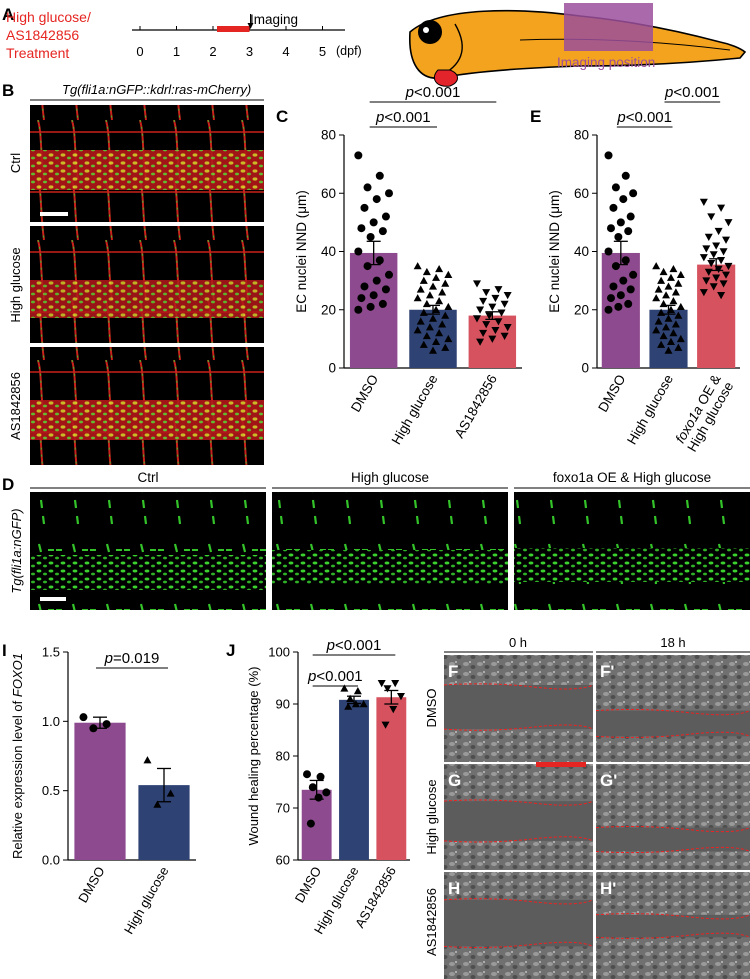 Image resolution: width=750 pixels, height=979 pixels. Describe the element at coordinates (147, 163) in the screenshot. I see `panel-b-image-ctrl` at that location.